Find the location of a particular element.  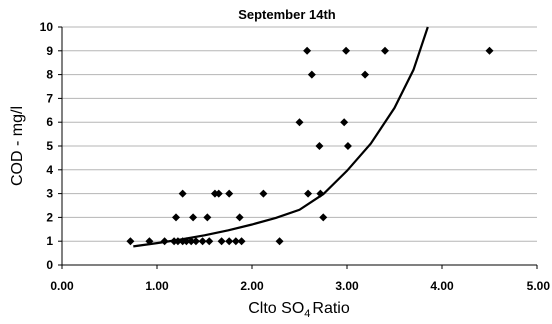

x-tick-label: 3.00 is located at coordinates (347, 286).